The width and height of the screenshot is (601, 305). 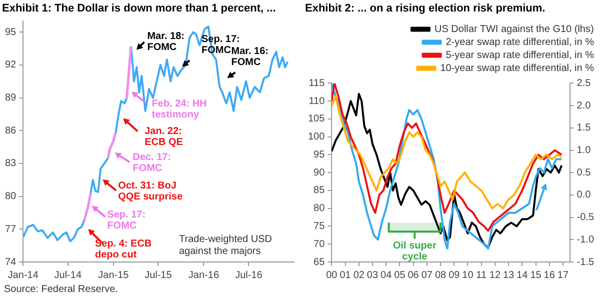 What do you see at coordinates (585, 218) in the screenshot?
I see `y2-tick-label: -0.5` at bounding box center [585, 218].